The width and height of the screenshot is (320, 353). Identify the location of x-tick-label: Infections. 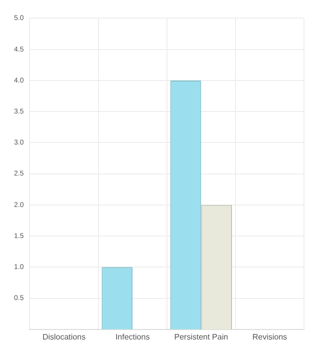
(132, 337).